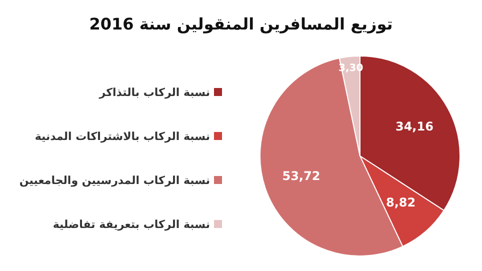  What do you see at coordinates (241, 24) in the screenshot?
I see `chart-title: توزيع المسافرين المنقولين سنة 2016` at bounding box center [241, 24].